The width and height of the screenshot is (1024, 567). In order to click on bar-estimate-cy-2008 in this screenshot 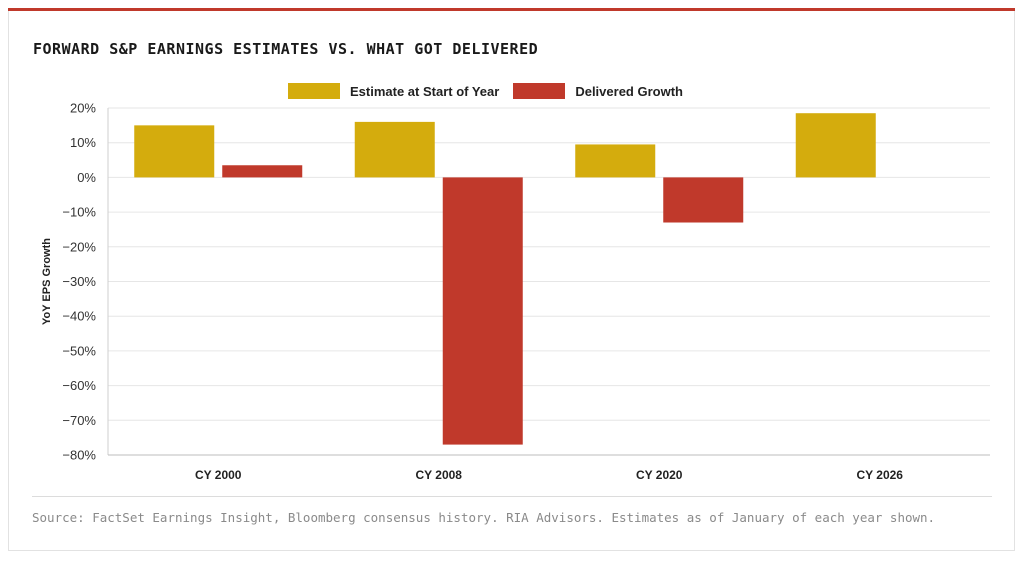, I will do `click(394, 149)`.